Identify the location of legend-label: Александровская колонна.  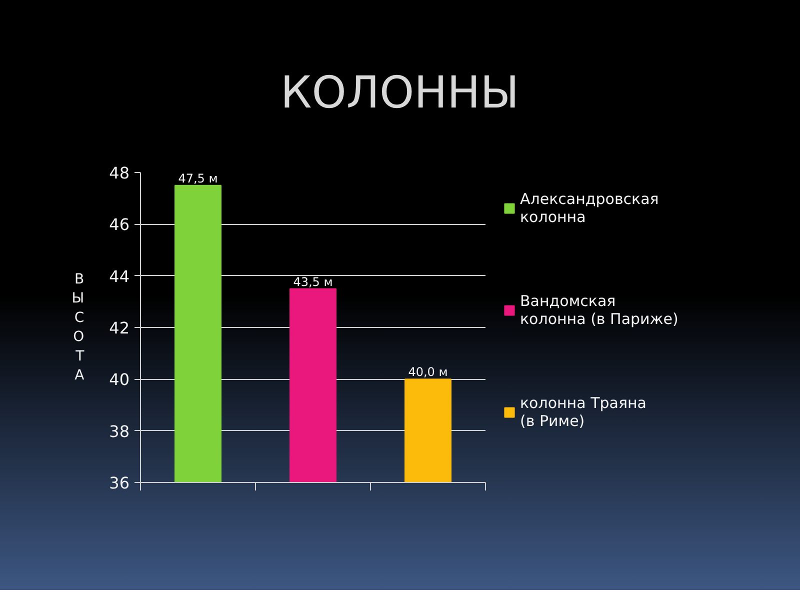
(589, 208).